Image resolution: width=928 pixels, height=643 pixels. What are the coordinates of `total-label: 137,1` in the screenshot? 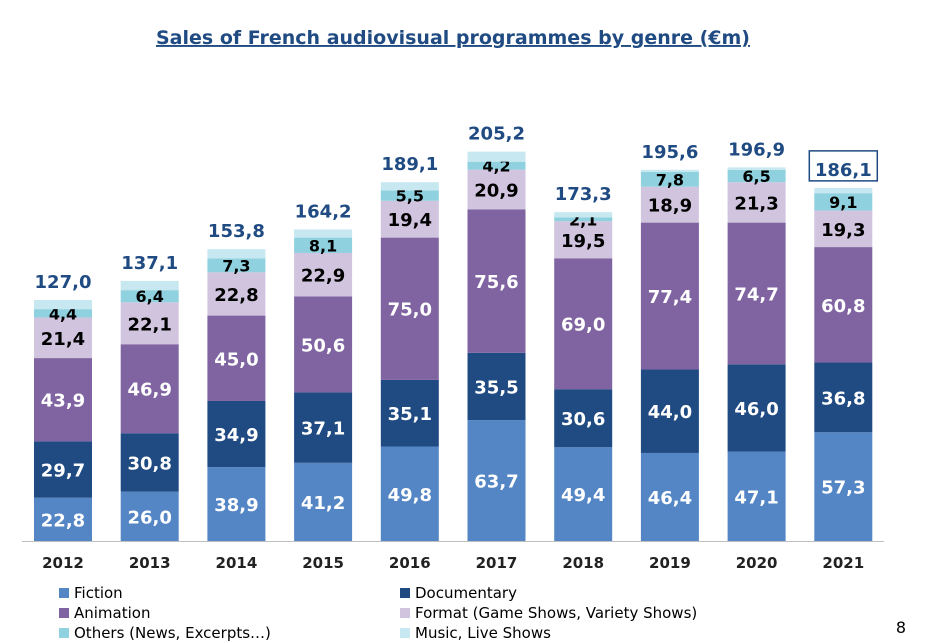 It's located at (149, 263).